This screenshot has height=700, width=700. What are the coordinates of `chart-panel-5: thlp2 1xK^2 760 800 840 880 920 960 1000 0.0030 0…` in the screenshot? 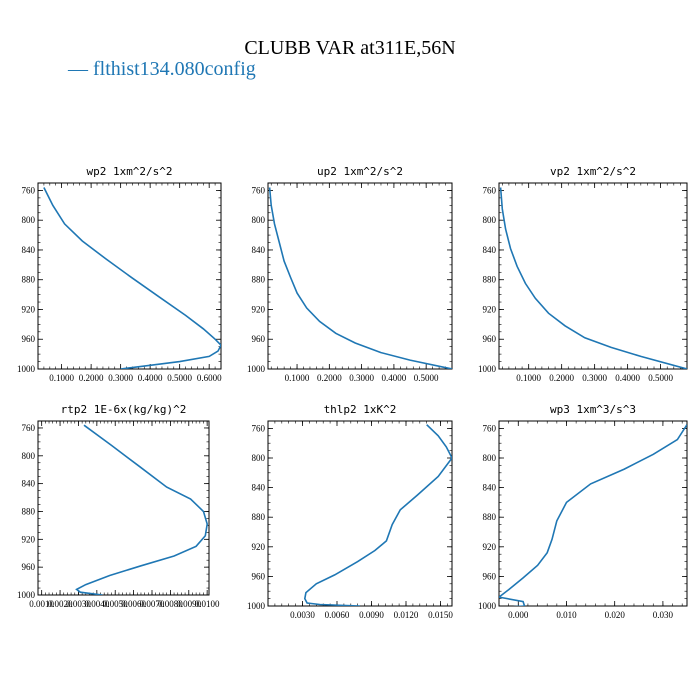 It's located at (350, 511).